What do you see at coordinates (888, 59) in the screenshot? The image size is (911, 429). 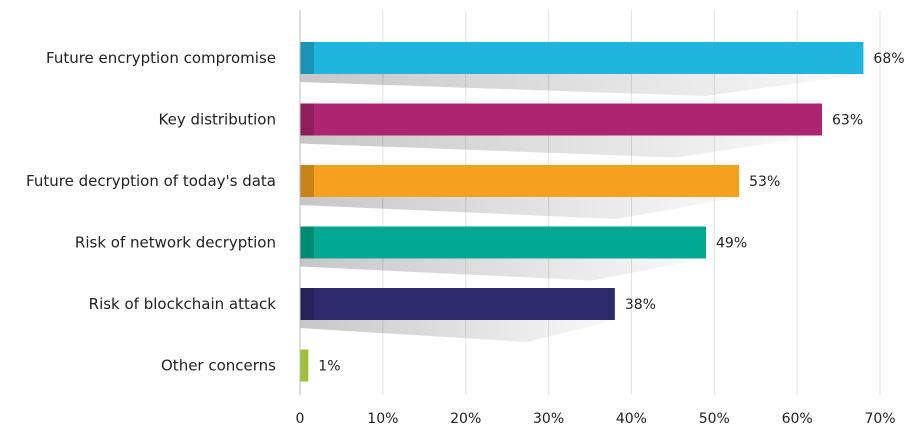 I see `value-label: 68%` at bounding box center [888, 59].